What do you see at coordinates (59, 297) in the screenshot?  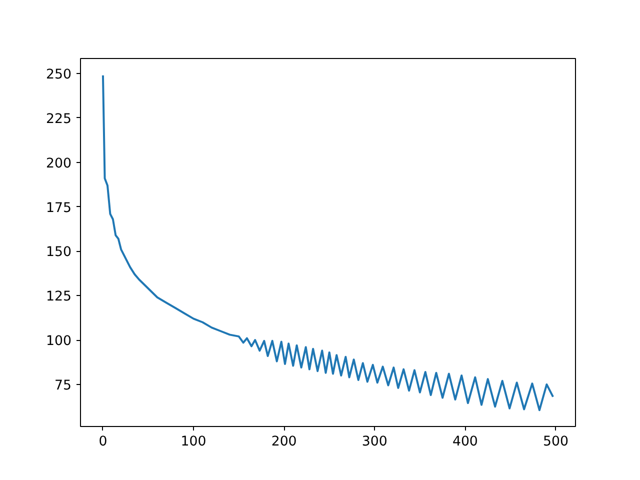 I see `y-tick-label: 125` at bounding box center [59, 297].